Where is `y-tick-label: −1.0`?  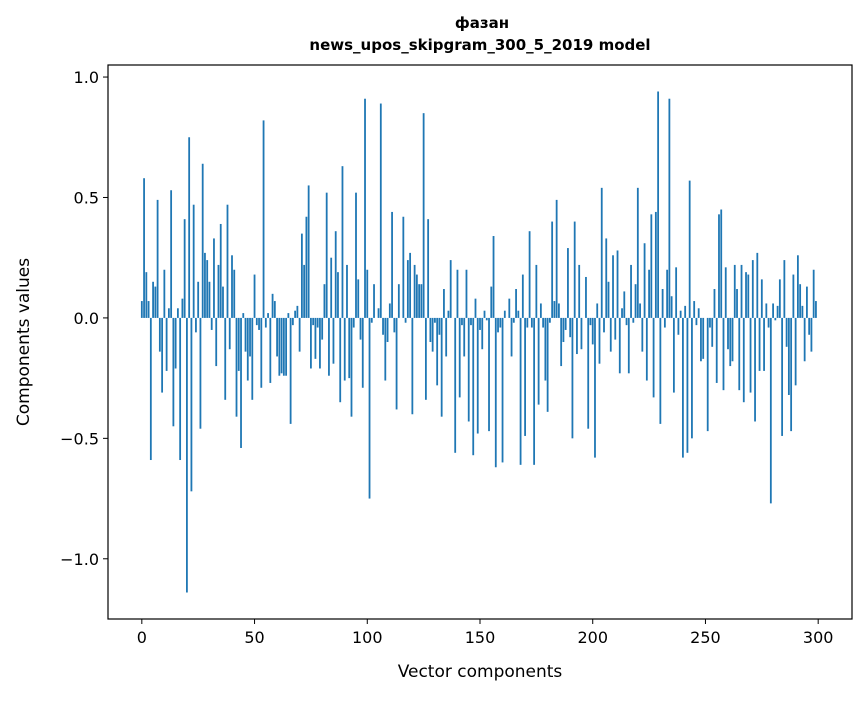
y-tick-label: −1.0 is located at coordinates (79, 559).